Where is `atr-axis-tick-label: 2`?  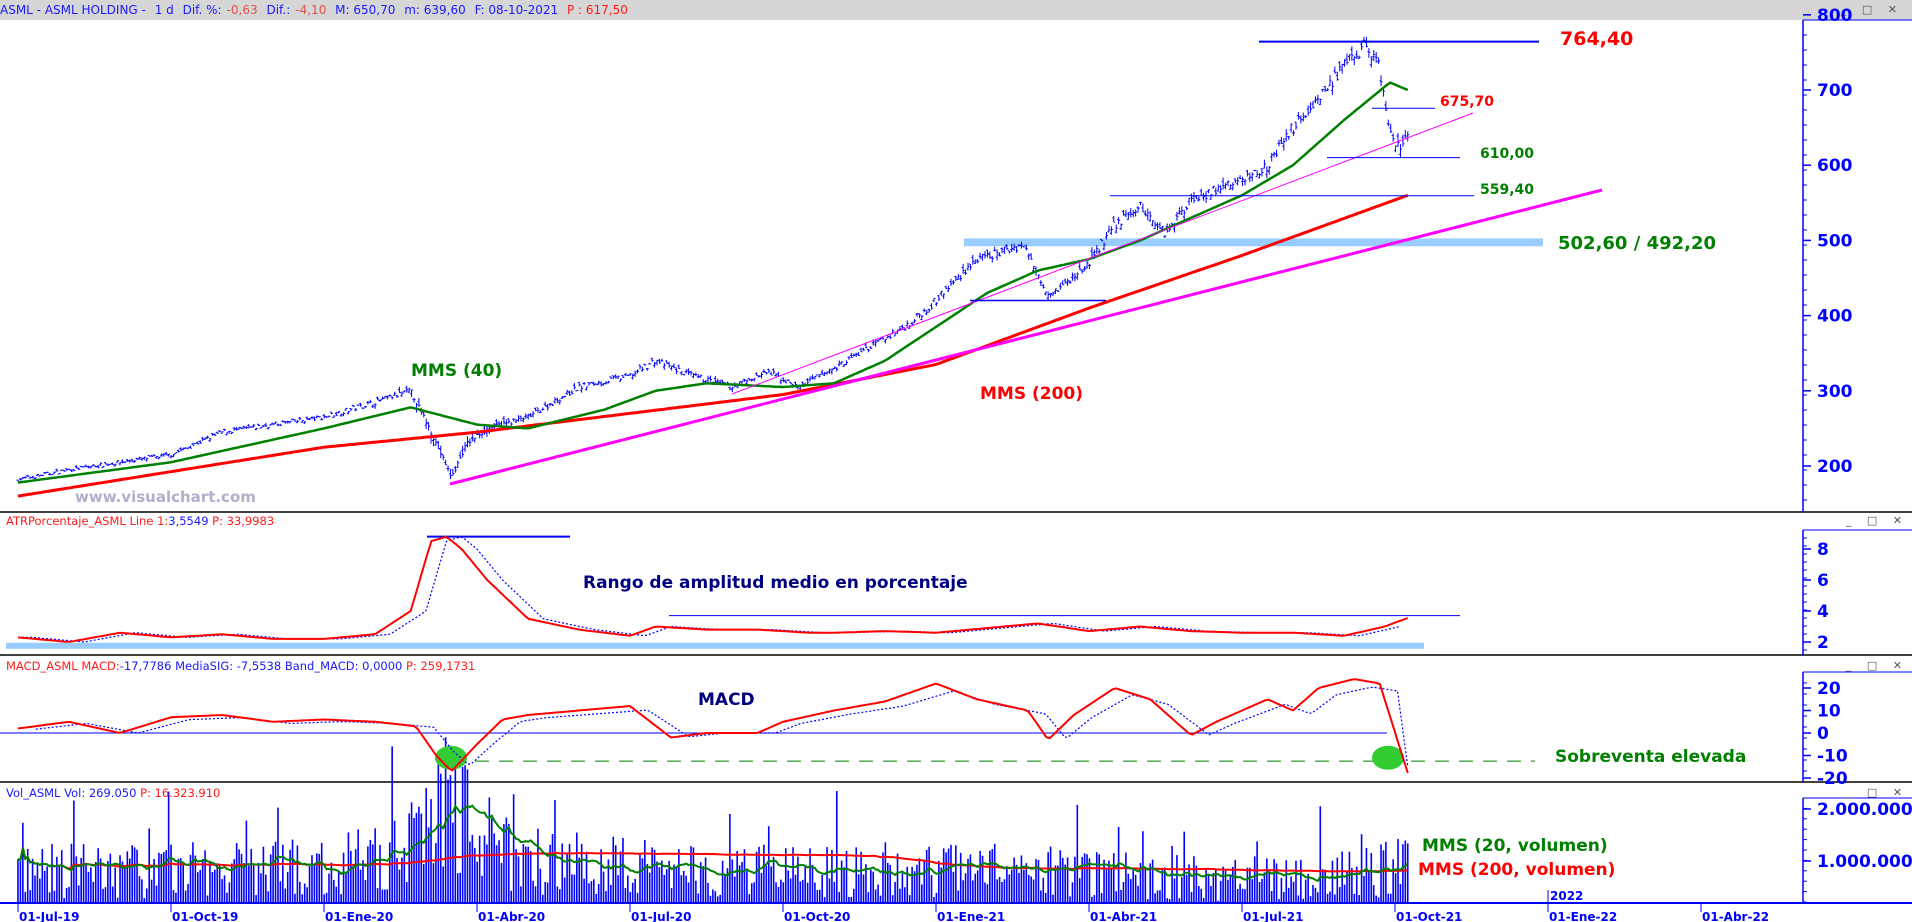 atr-axis-tick-label: 2 is located at coordinates (1823, 643).